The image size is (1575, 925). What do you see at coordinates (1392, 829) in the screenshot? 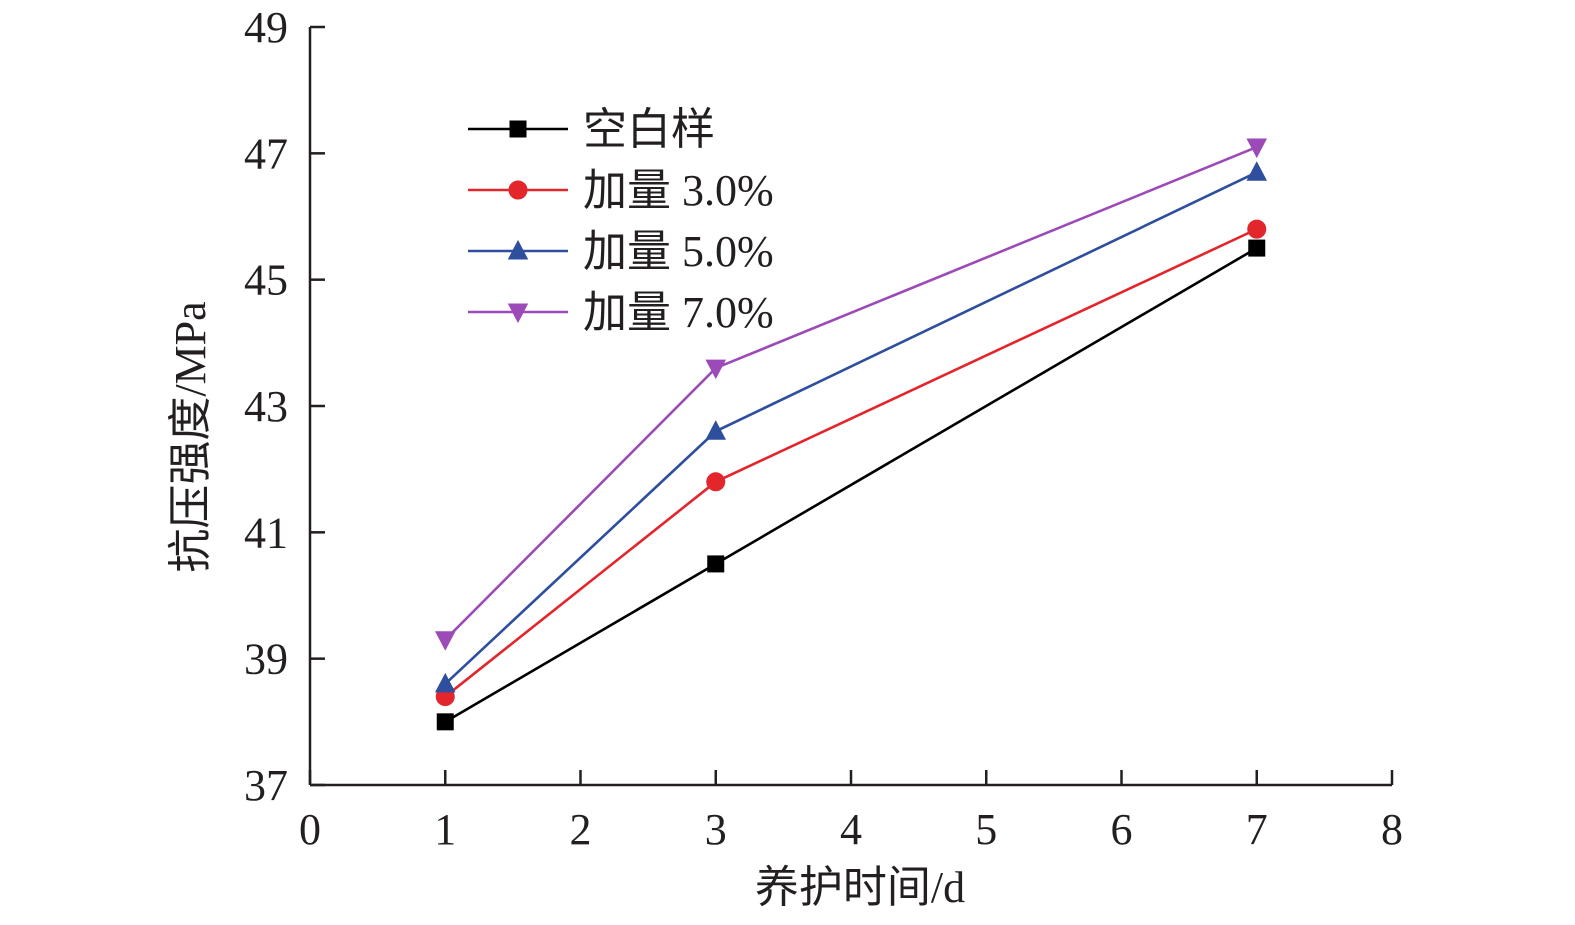
I see `x-tick-label: 8` at bounding box center [1392, 829].